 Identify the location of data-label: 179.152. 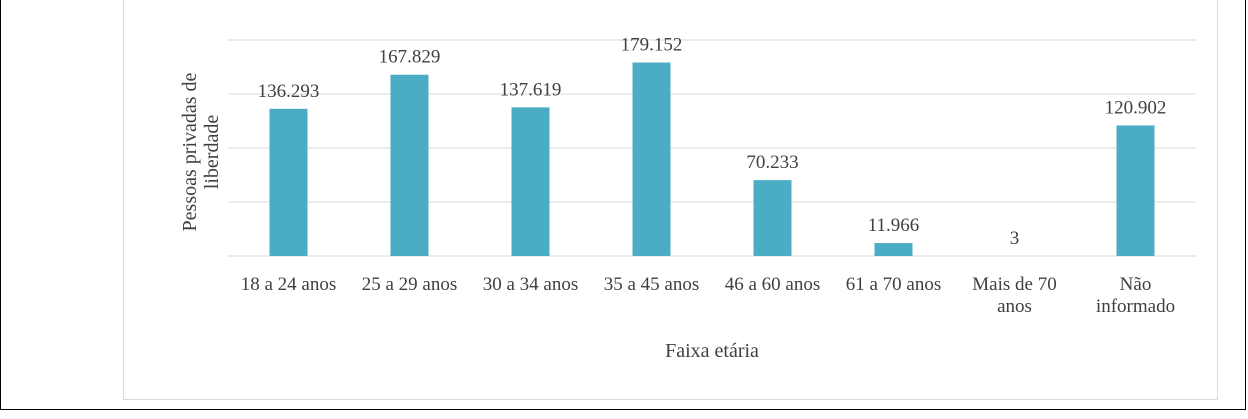
(652, 45).